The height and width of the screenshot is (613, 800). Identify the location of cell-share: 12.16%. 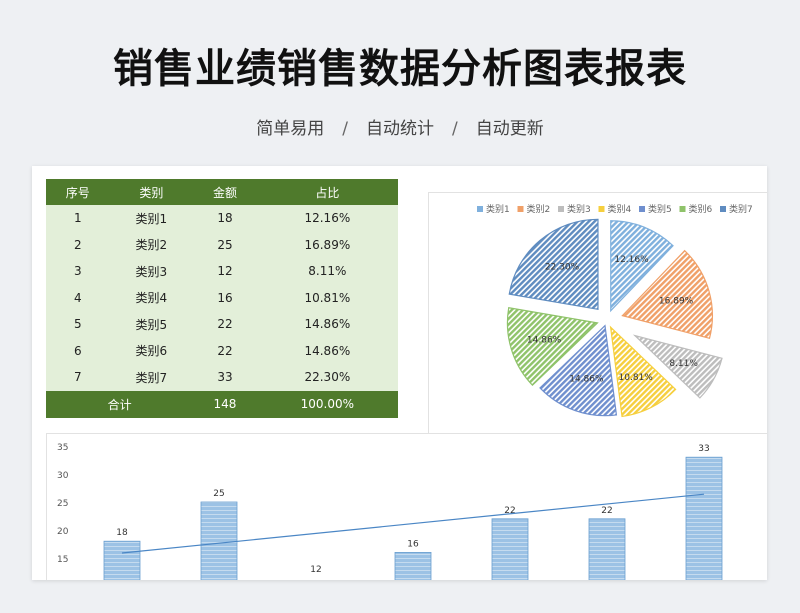
(327, 218).